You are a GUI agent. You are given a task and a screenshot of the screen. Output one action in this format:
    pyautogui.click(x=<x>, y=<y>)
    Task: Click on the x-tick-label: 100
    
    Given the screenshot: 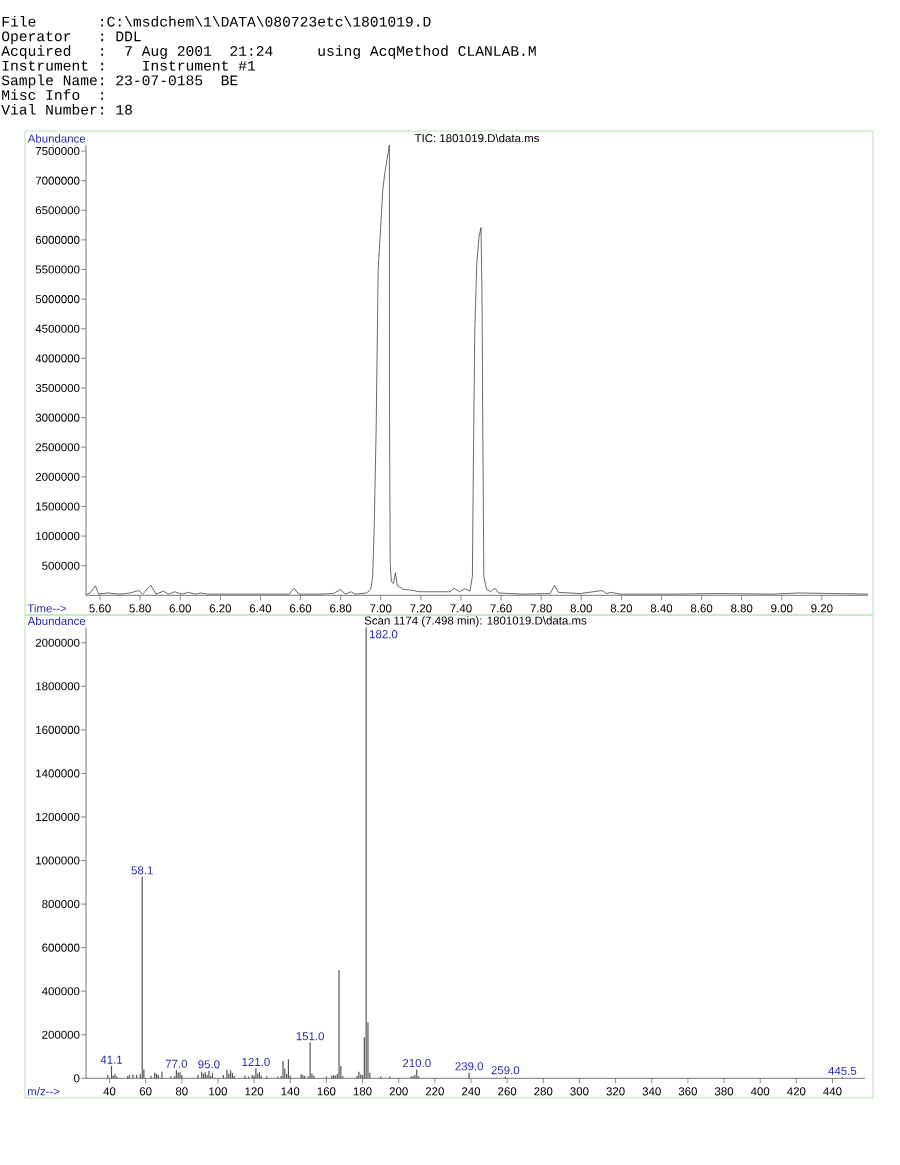 What is the action you would take?
    pyautogui.click(x=218, y=1091)
    